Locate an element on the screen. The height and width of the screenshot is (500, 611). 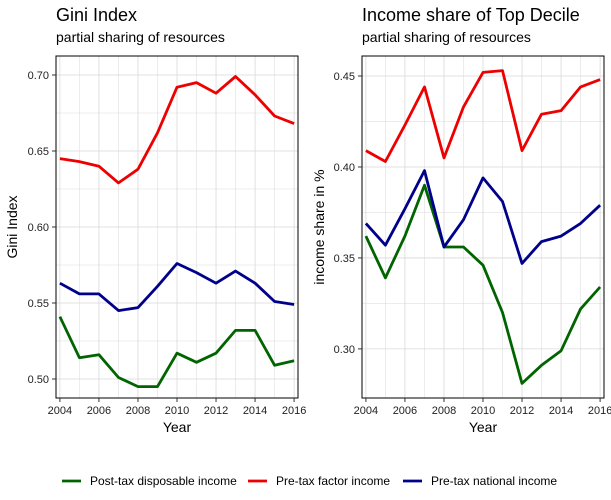
legend-label: Post-tax disposable income is located at coordinates (163, 481).